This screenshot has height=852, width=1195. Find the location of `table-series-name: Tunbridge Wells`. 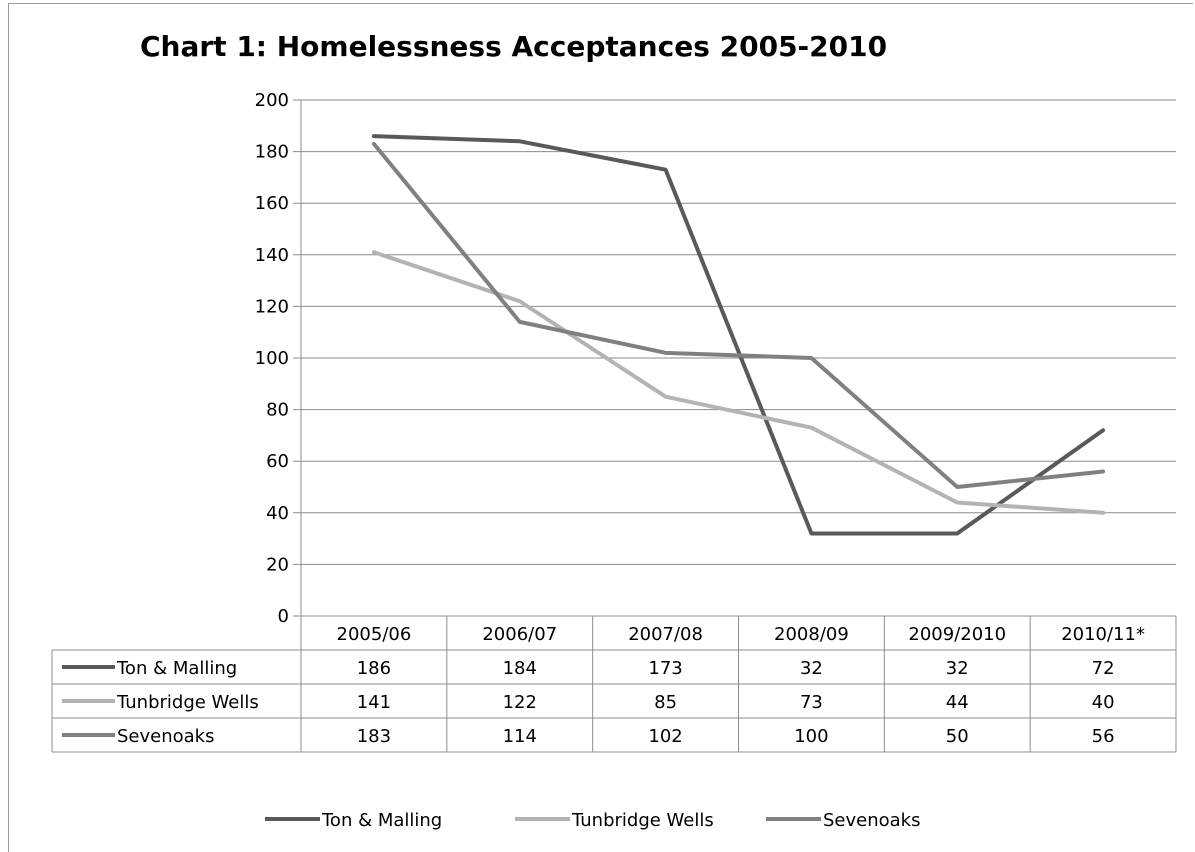

table-series-name: Tunbridge Wells is located at coordinates (187, 702).